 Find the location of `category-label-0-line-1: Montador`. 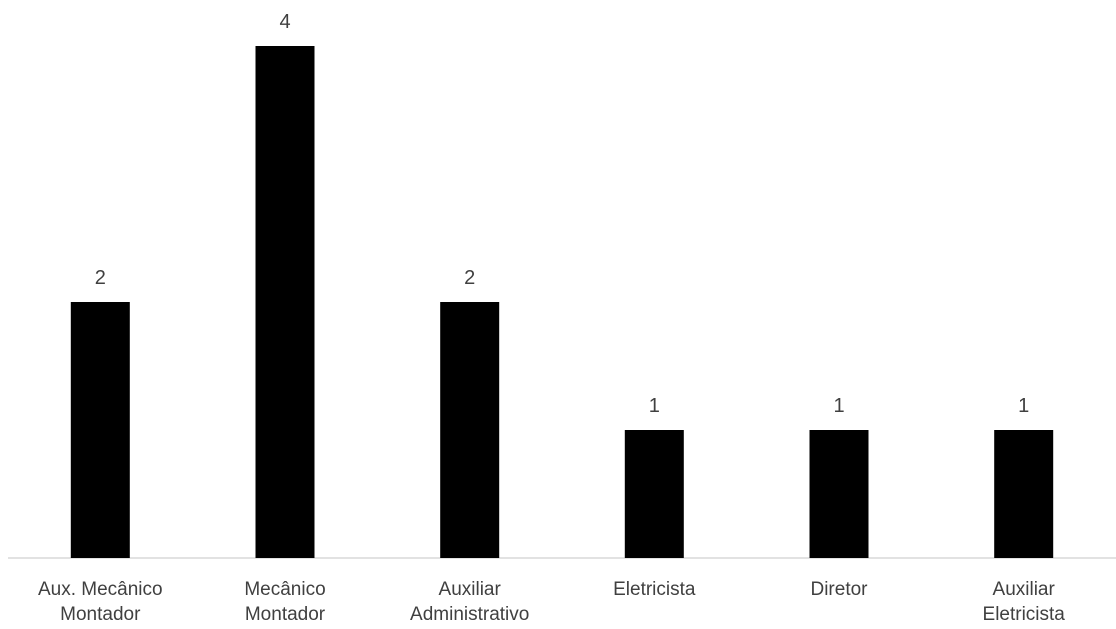

category-label-0-line-1: Montador is located at coordinates (100, 614).